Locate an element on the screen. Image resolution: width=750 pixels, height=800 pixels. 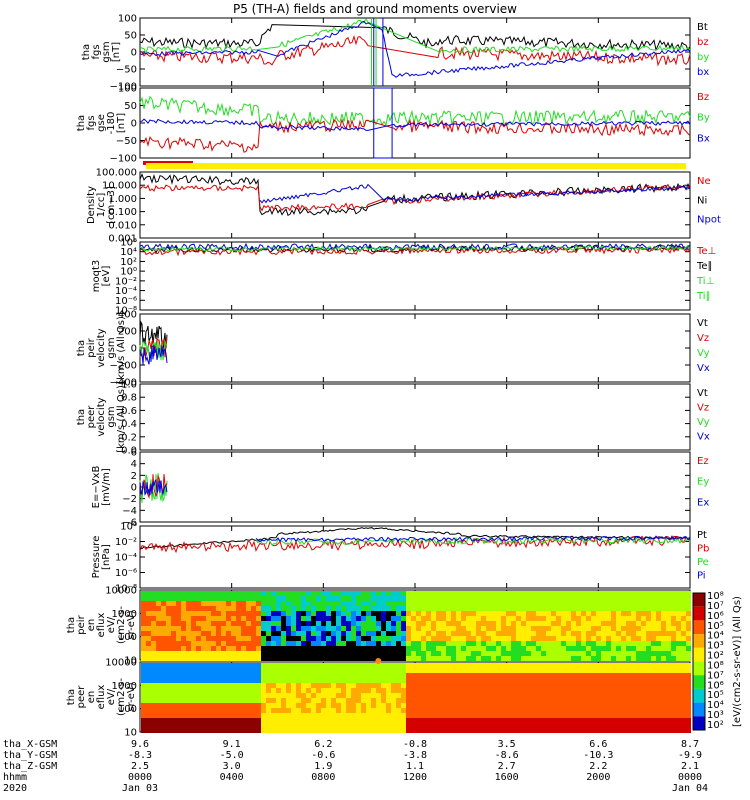
colorbar-band is located at coordinates (699, 600).